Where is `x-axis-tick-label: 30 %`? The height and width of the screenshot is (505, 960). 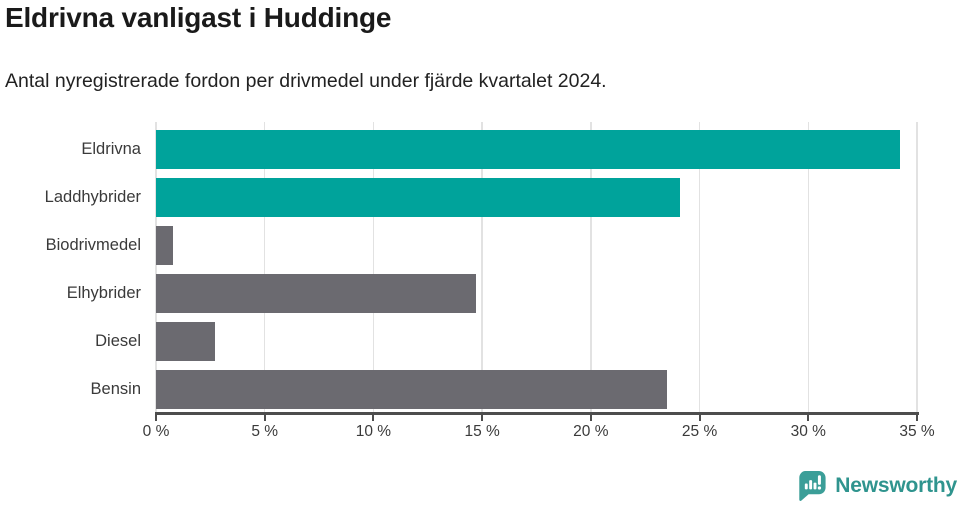
x-axis-tick-label: 30 % is located at coordinates (808, 431).